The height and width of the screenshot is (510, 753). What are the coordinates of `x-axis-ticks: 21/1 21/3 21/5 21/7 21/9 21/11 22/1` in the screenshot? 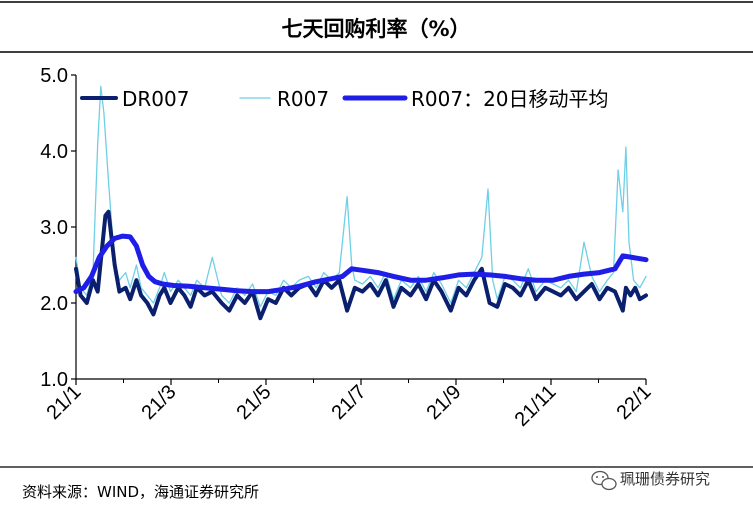 It's located at (349, 405).